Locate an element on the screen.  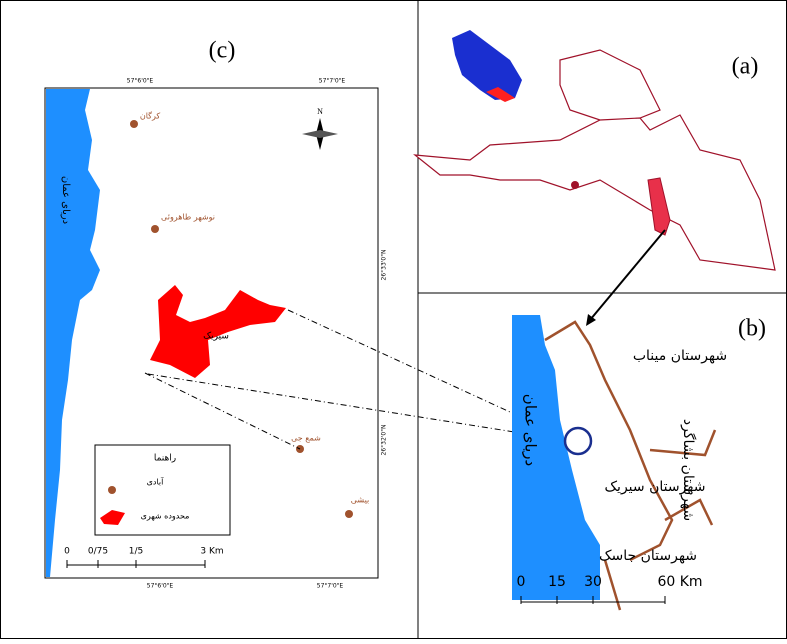
county-label: شهرستان جاسک is located at coordinates (648, 556).